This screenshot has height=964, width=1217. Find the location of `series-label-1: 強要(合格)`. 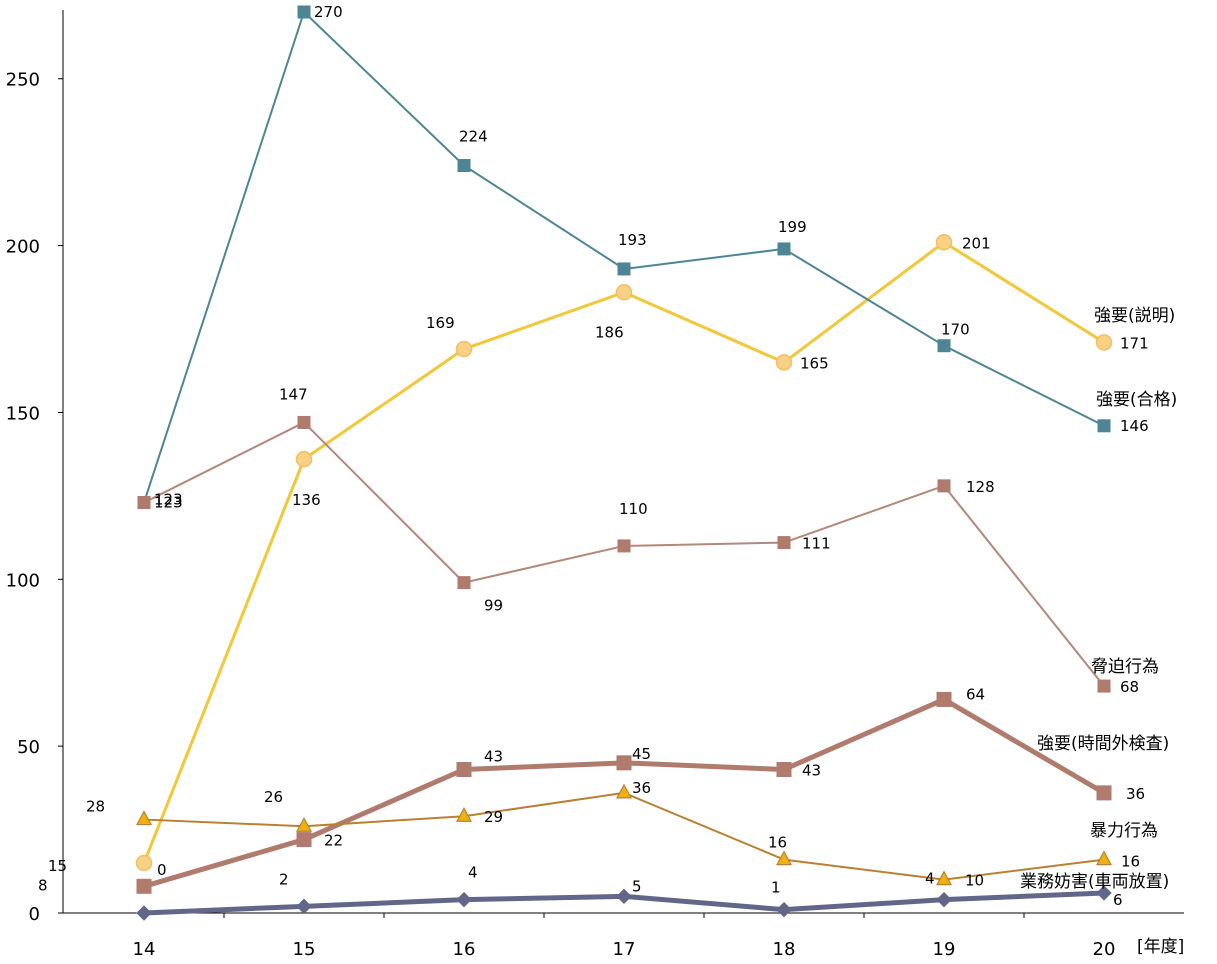

series-label-1: 強要(合格) is located at coordinates (1136, 400).